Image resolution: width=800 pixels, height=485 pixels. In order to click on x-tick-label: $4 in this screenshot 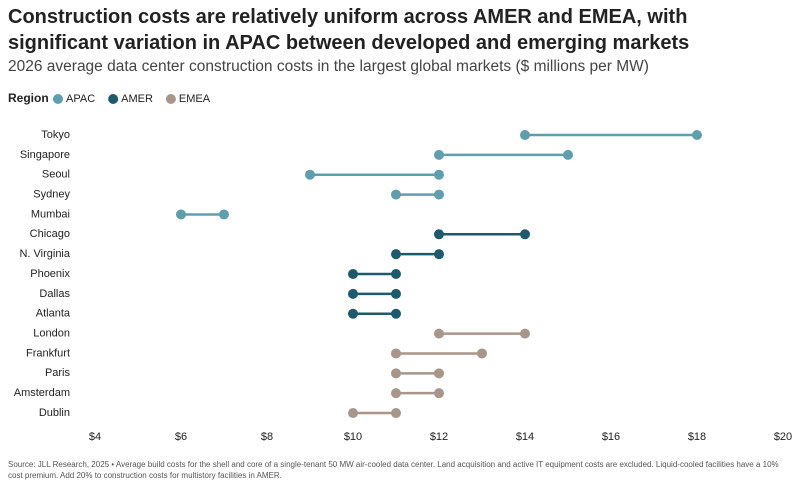, I will do `click(95, 437)`.